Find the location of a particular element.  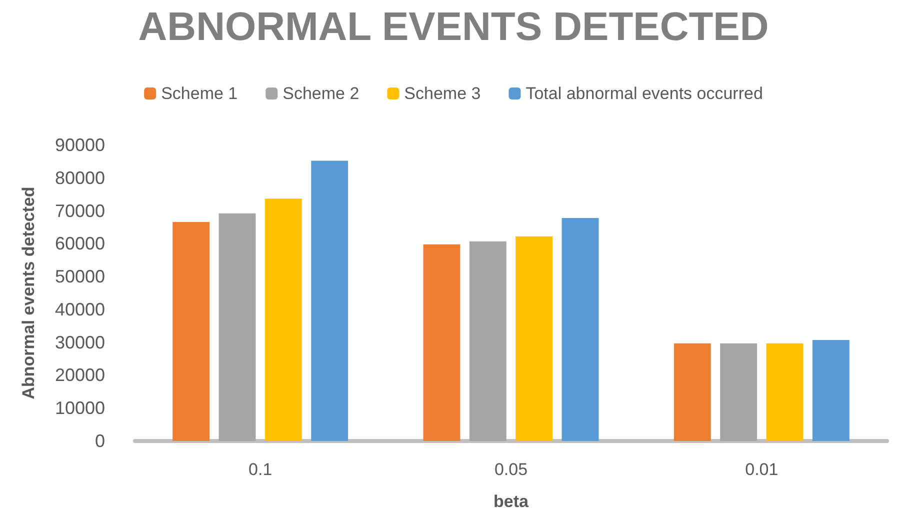

legend-label: Total abnormal events occurred is located at coordinates (644, 93).